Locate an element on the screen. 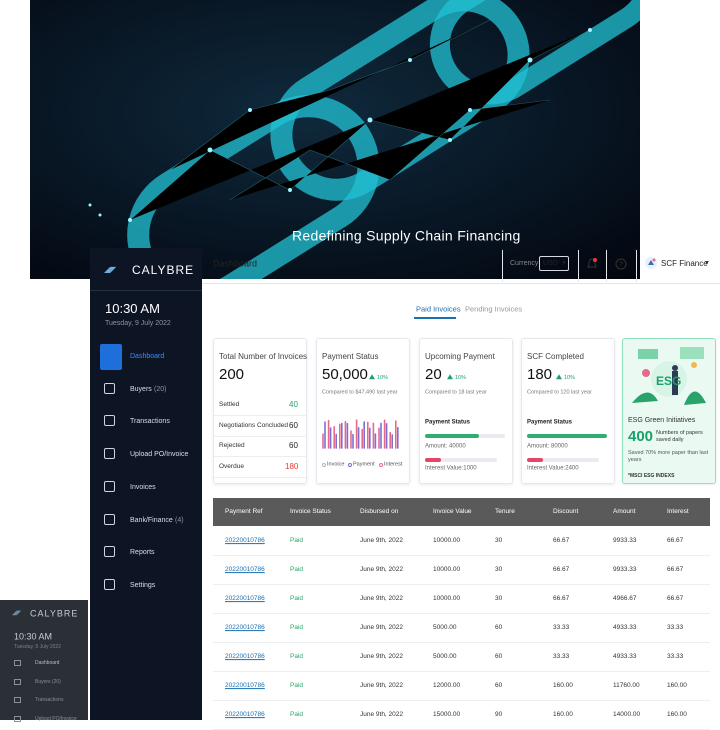  menu-item: Settings is located at coordinates (143, 585).